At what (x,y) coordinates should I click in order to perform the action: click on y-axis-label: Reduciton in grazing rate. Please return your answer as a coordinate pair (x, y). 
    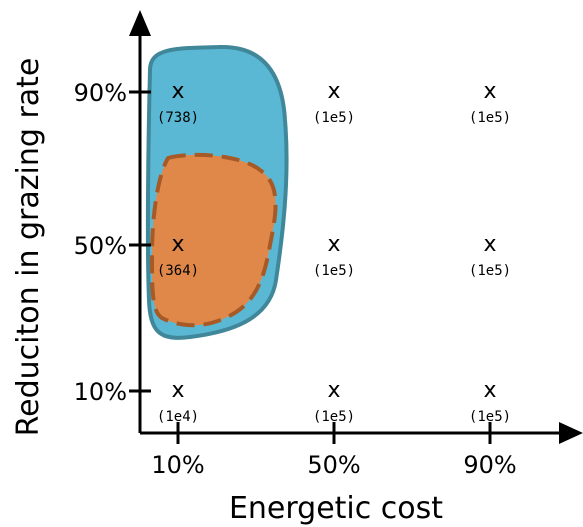
    Looking at the image, I should click on (28, 247).